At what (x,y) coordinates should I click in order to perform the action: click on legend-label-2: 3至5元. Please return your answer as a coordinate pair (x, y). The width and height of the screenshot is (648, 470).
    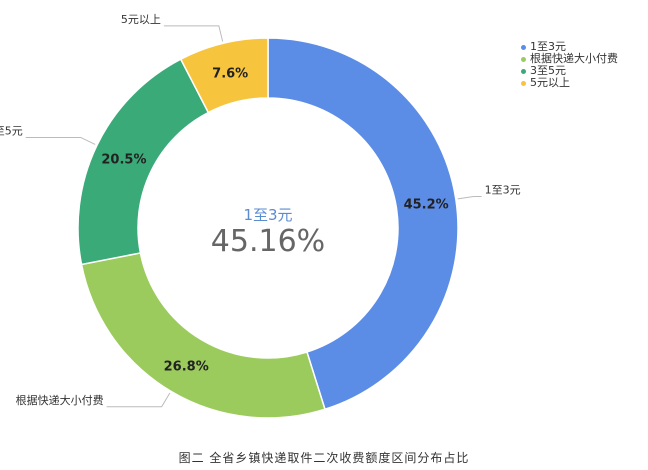
    Looking at the image, I should click on (548, 70).